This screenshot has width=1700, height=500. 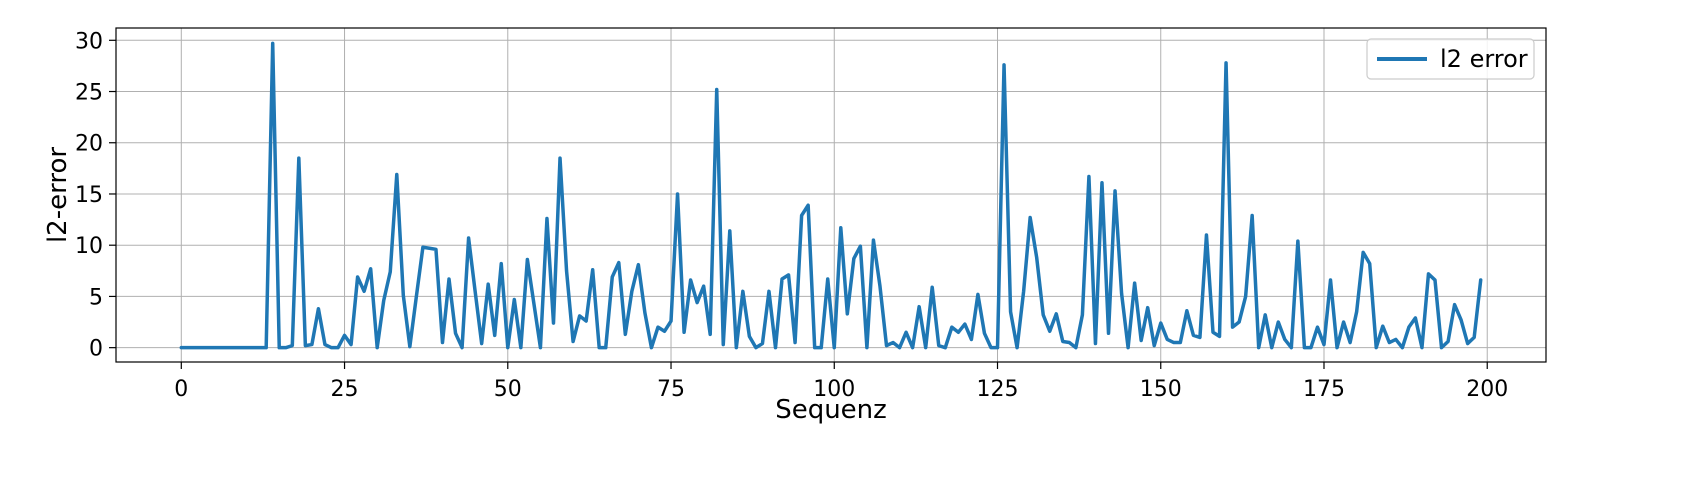 I want to click on x-tick-label: 200, so click(x=1487, y=389).